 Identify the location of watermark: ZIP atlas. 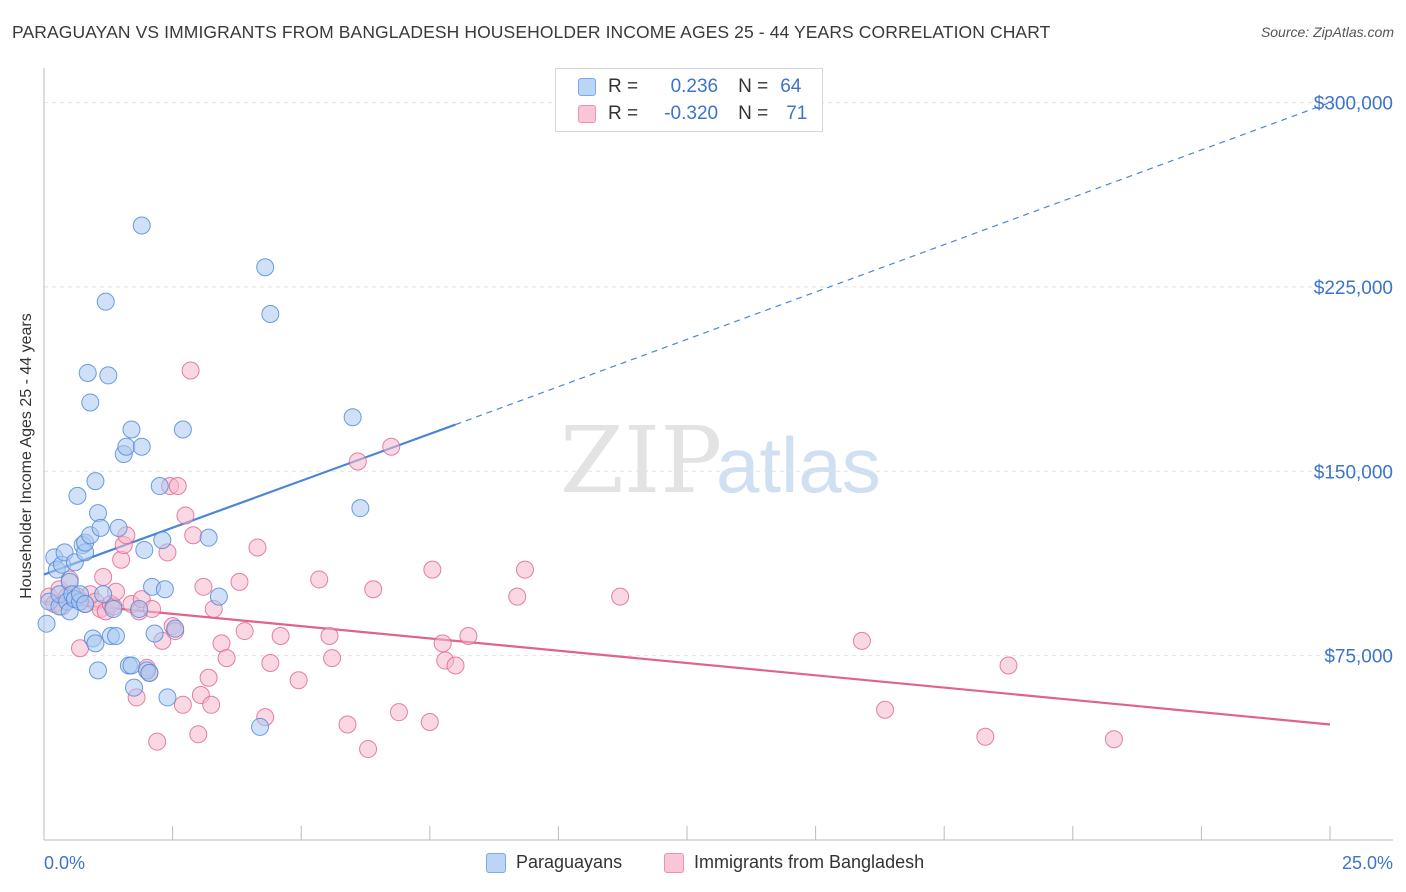
(720, 460).